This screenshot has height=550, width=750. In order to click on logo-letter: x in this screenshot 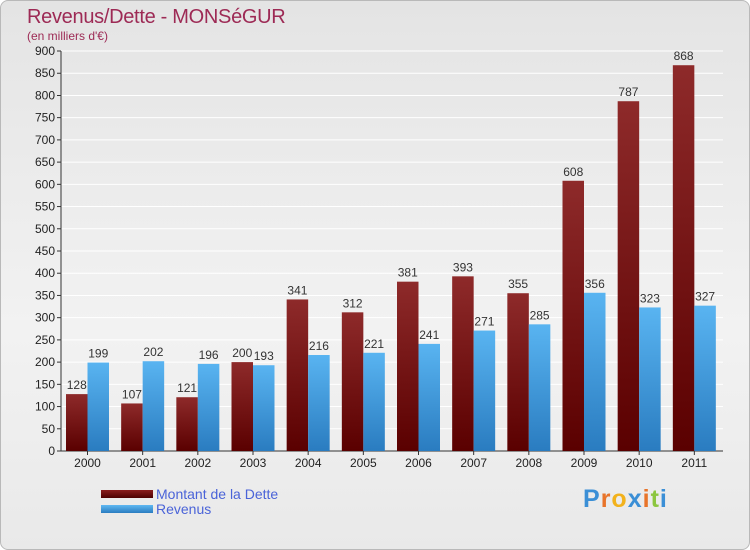, I will do `click(635, 499)`.